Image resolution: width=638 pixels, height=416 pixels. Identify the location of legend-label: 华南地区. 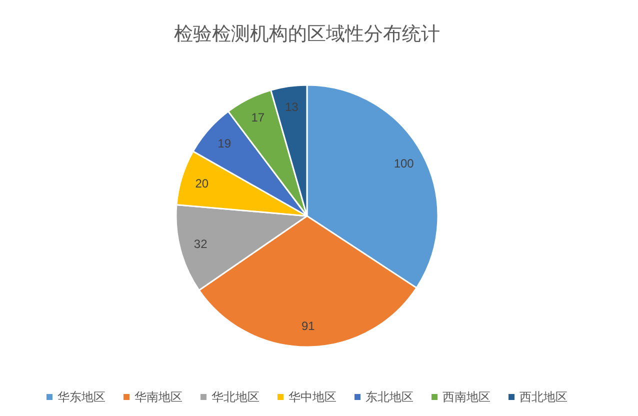
(158, 397).